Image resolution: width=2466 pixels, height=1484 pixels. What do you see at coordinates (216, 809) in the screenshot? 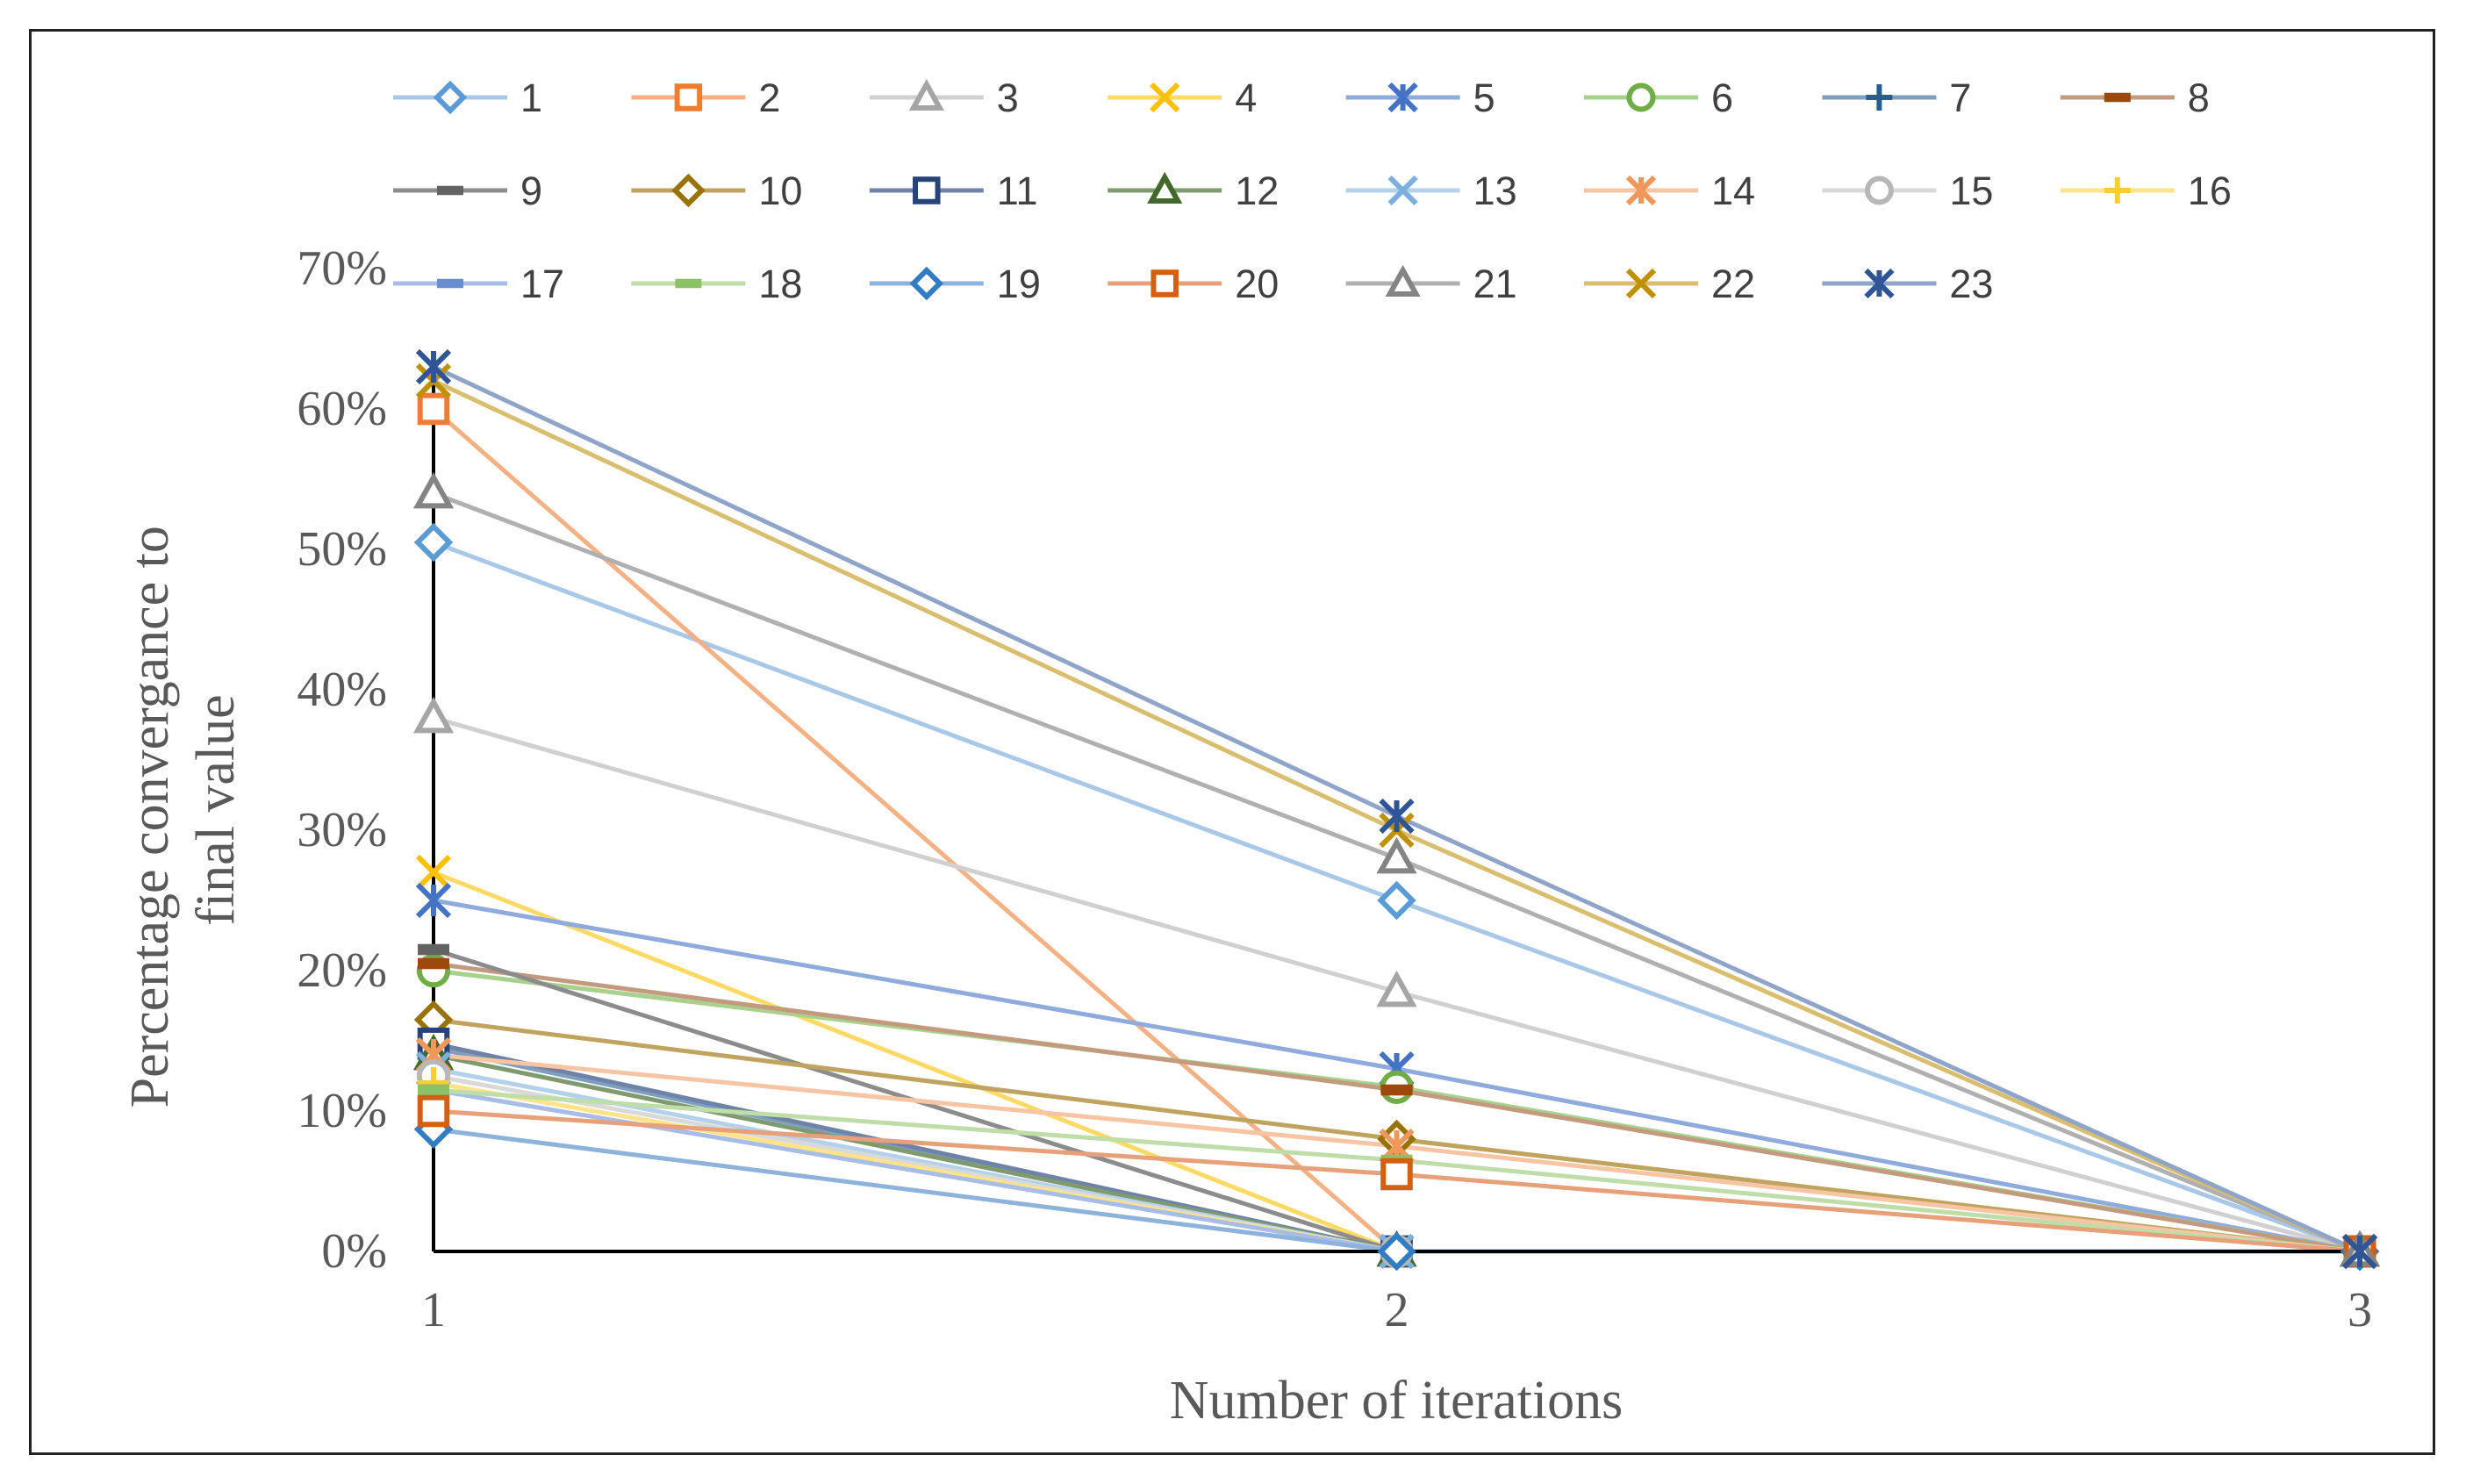
I see `y-axis-title-line-2: final value` at bounding box center [216, 809].